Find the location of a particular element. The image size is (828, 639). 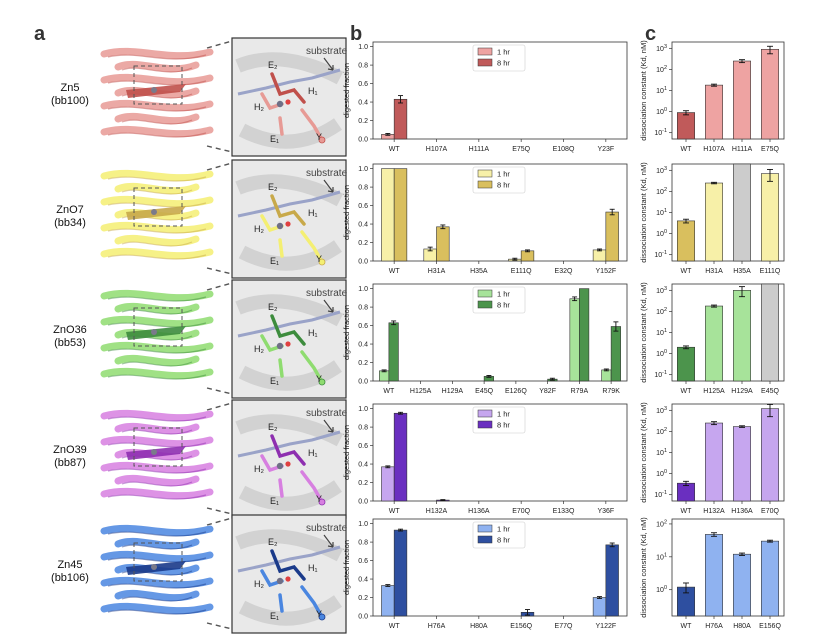

x-tick-label: E77Q is located at coordinates (564, 626).